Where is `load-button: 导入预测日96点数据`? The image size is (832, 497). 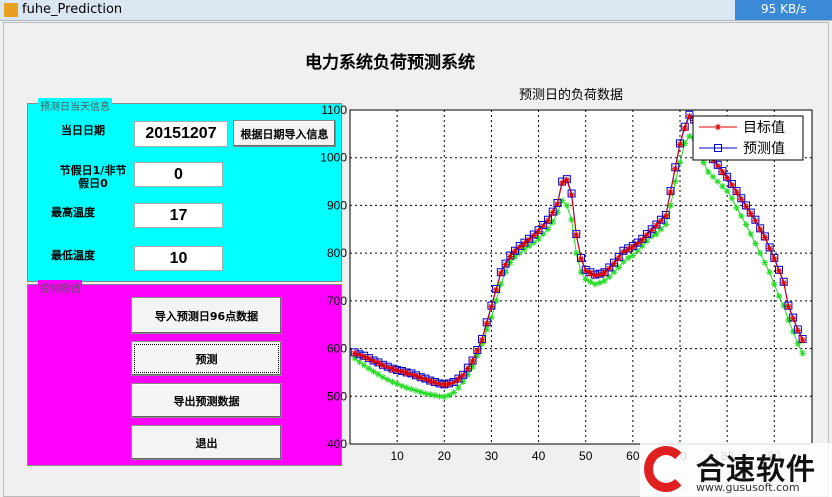
load-button: 导入预测日96点数据 is located at coordinates (206, 315).